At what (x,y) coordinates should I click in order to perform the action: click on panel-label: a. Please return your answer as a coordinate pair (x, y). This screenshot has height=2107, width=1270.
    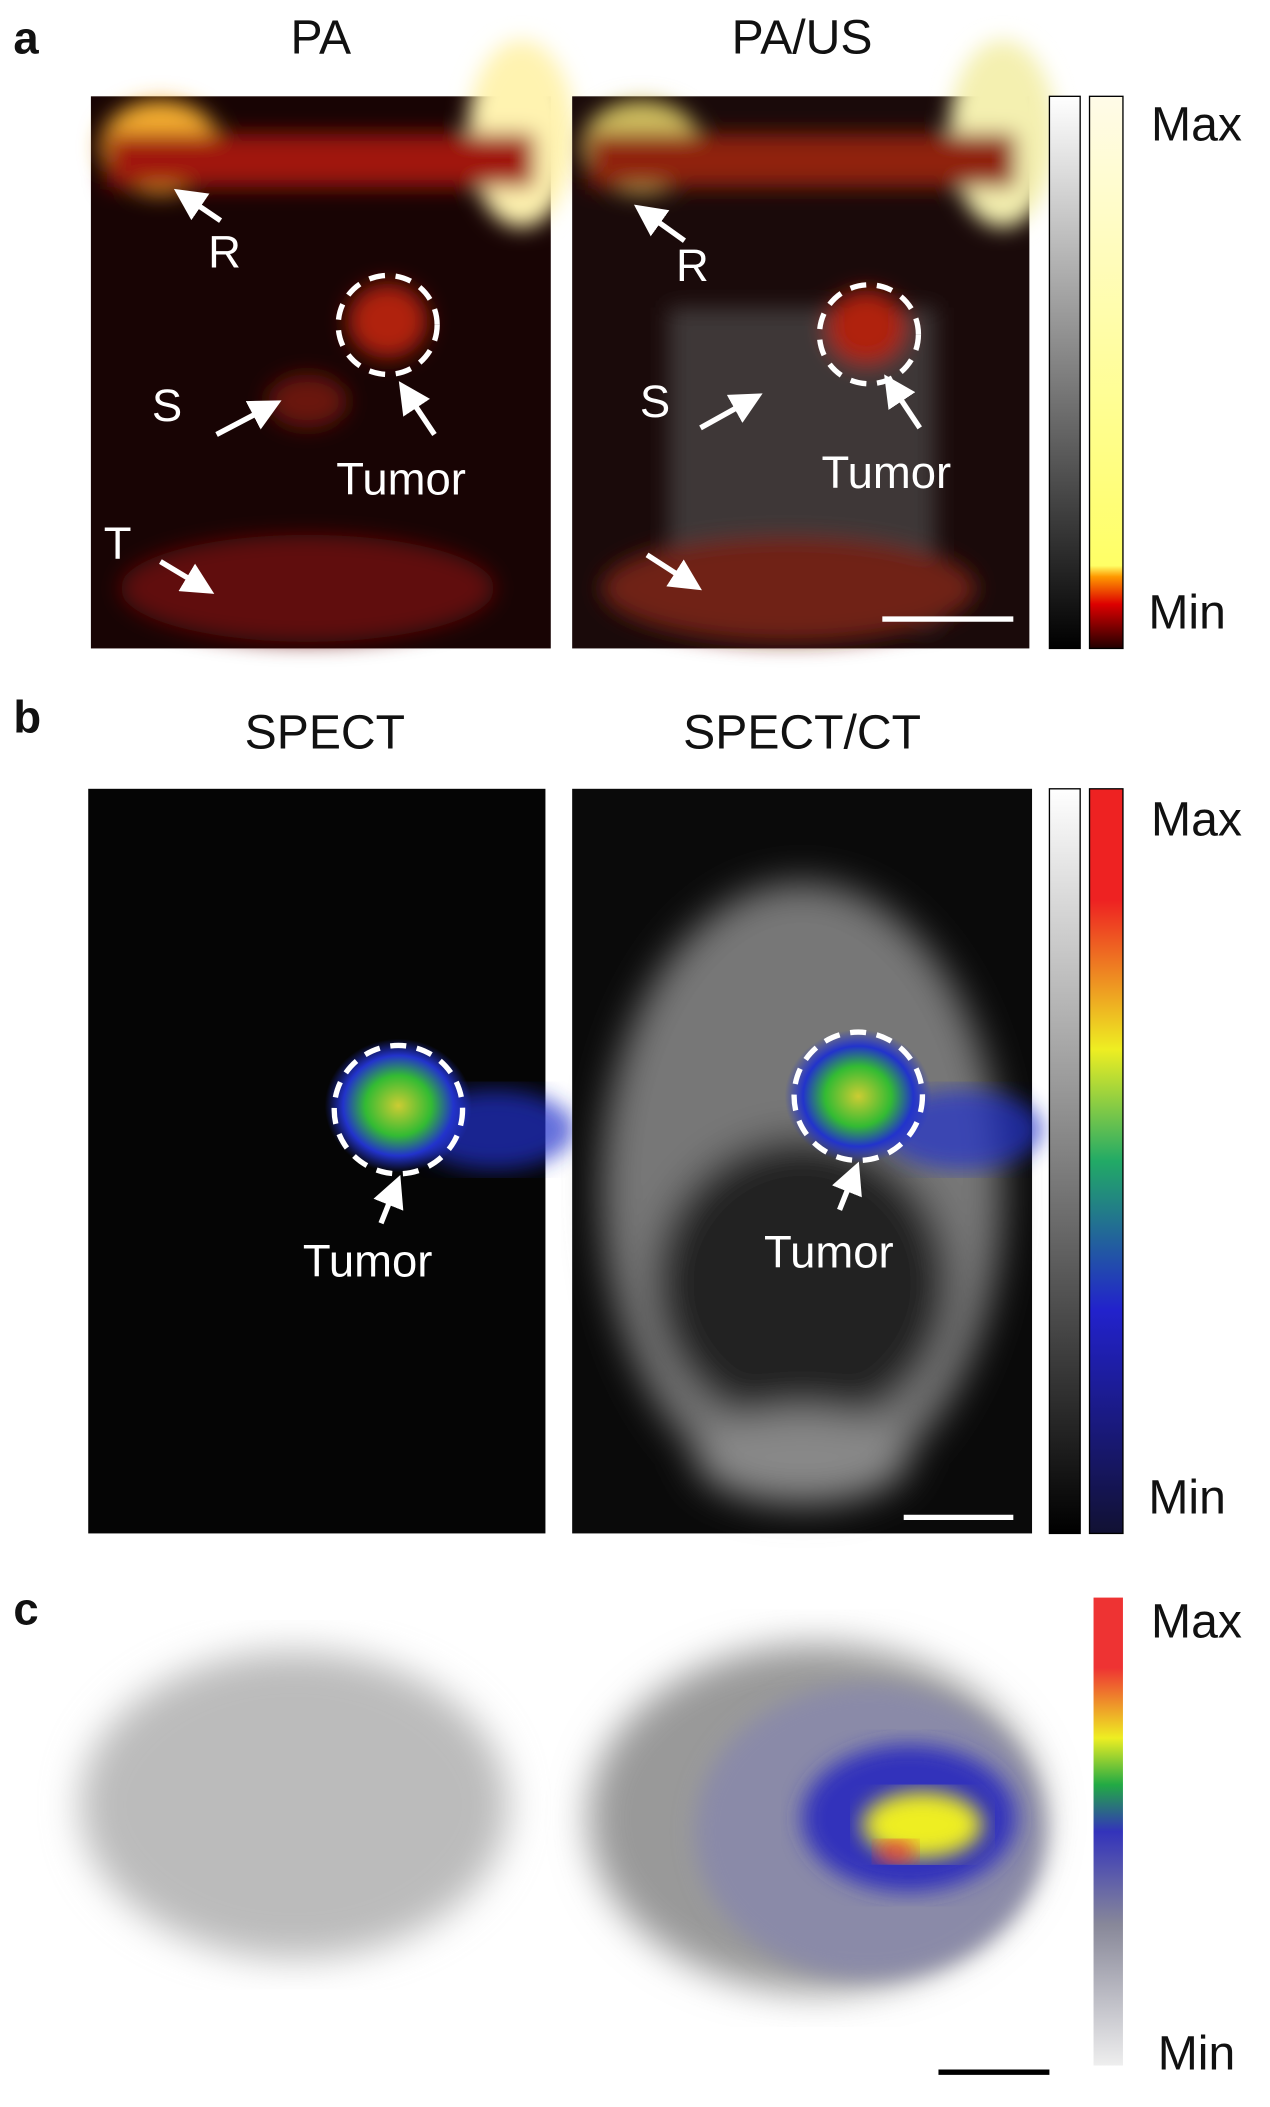
    Looking at the image, I should click on (26, 38).